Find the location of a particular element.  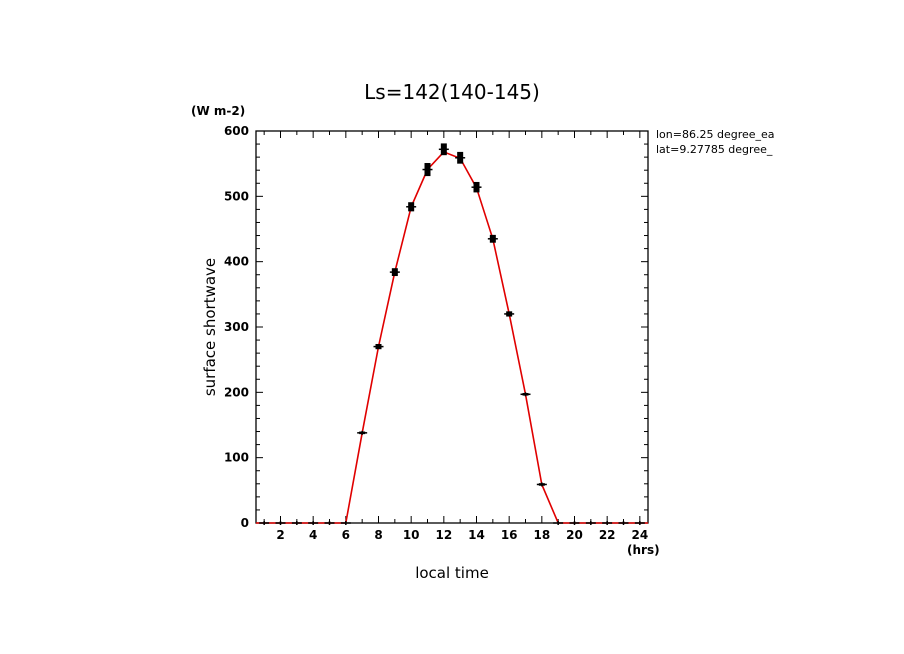

annotation-lon: lon=86.25 degree_ea is located at coordinates (715, 134).